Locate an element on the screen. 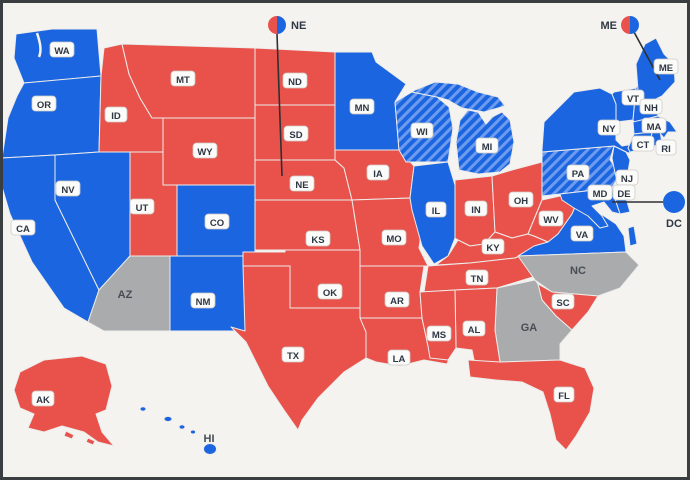 Image resolution: width=690 pixels, height=480 pixels. svg-text: WY is located at coordinates (205, 152).